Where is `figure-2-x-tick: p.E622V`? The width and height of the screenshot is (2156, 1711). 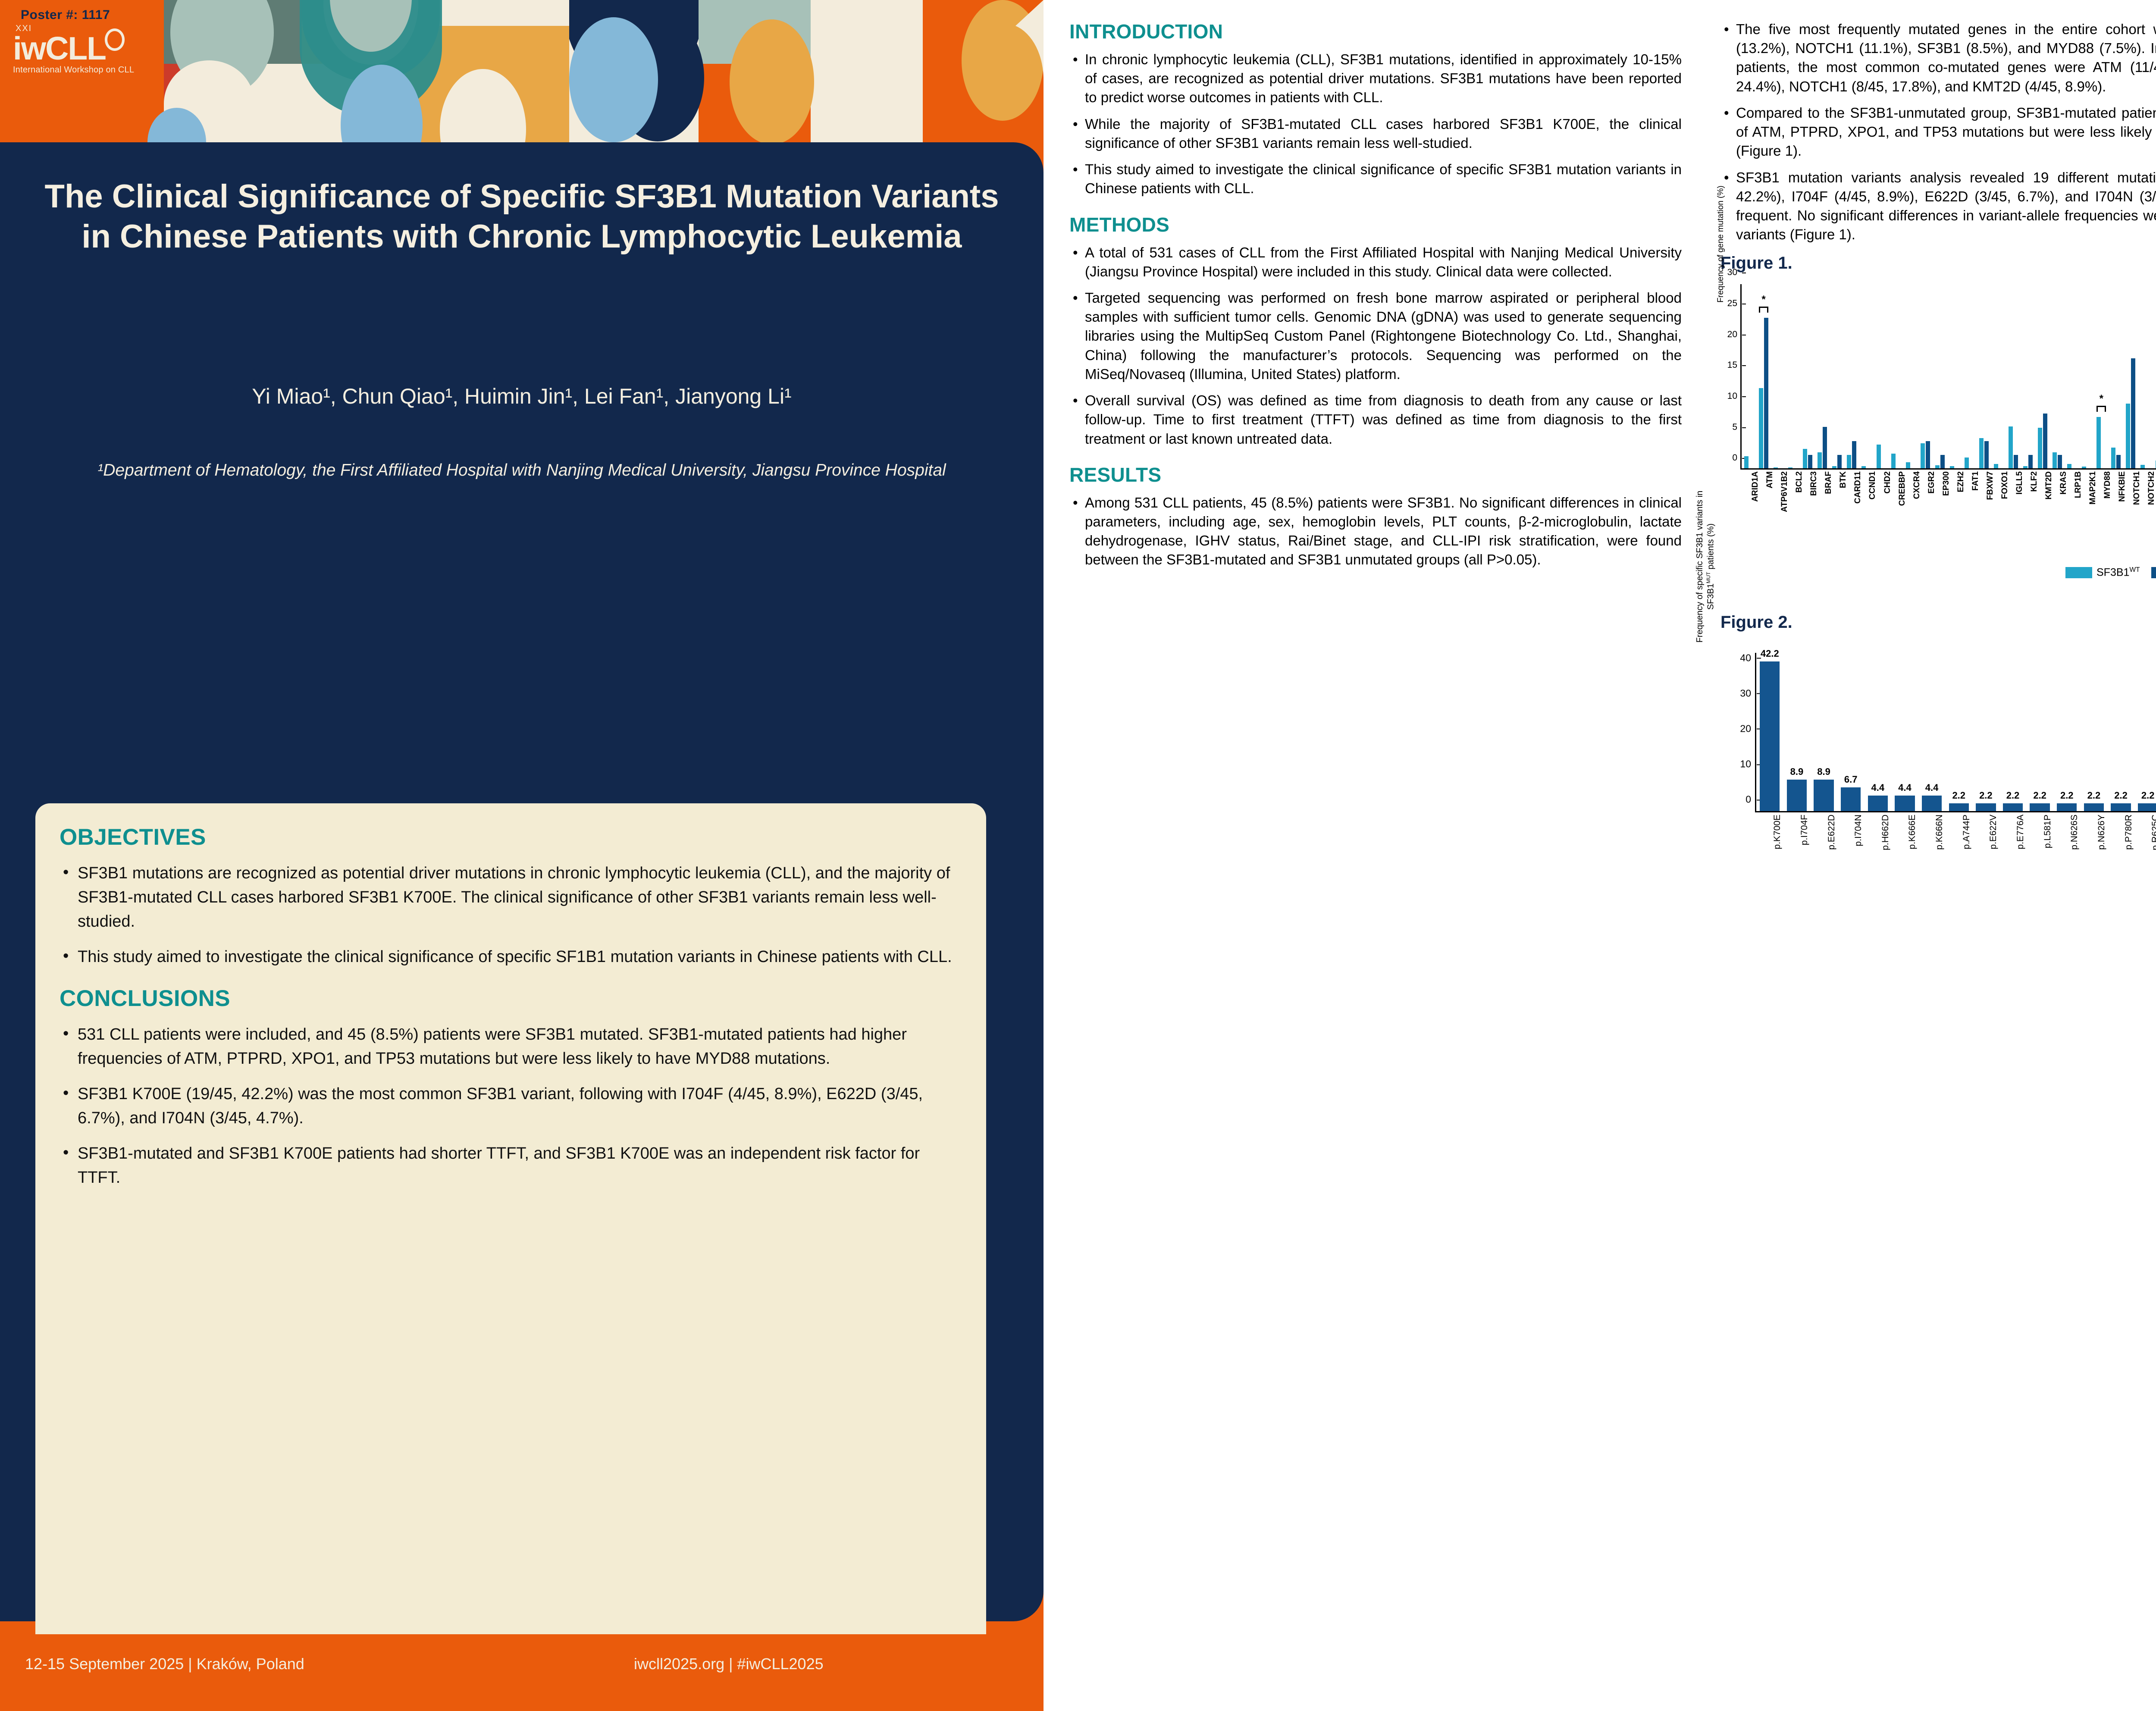 figure-2-x-tick: p.E622V is located at coordinates (1993, 832).